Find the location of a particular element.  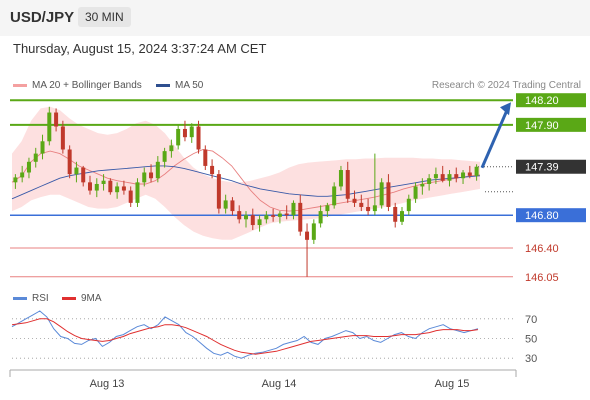

x-tick-aug-14: Aug 14 is located at coordinates (279, 384).